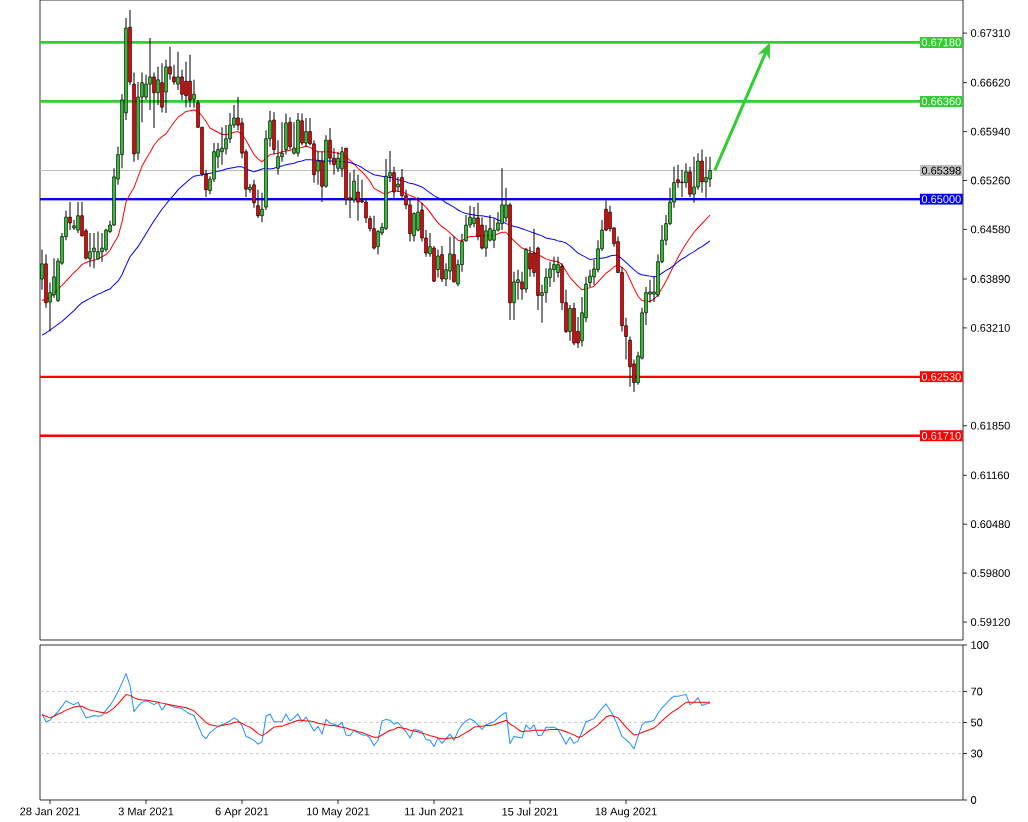 The image size is (1028, 822). I want to click on y-tick-label: 0.63210, so click(990, 328).